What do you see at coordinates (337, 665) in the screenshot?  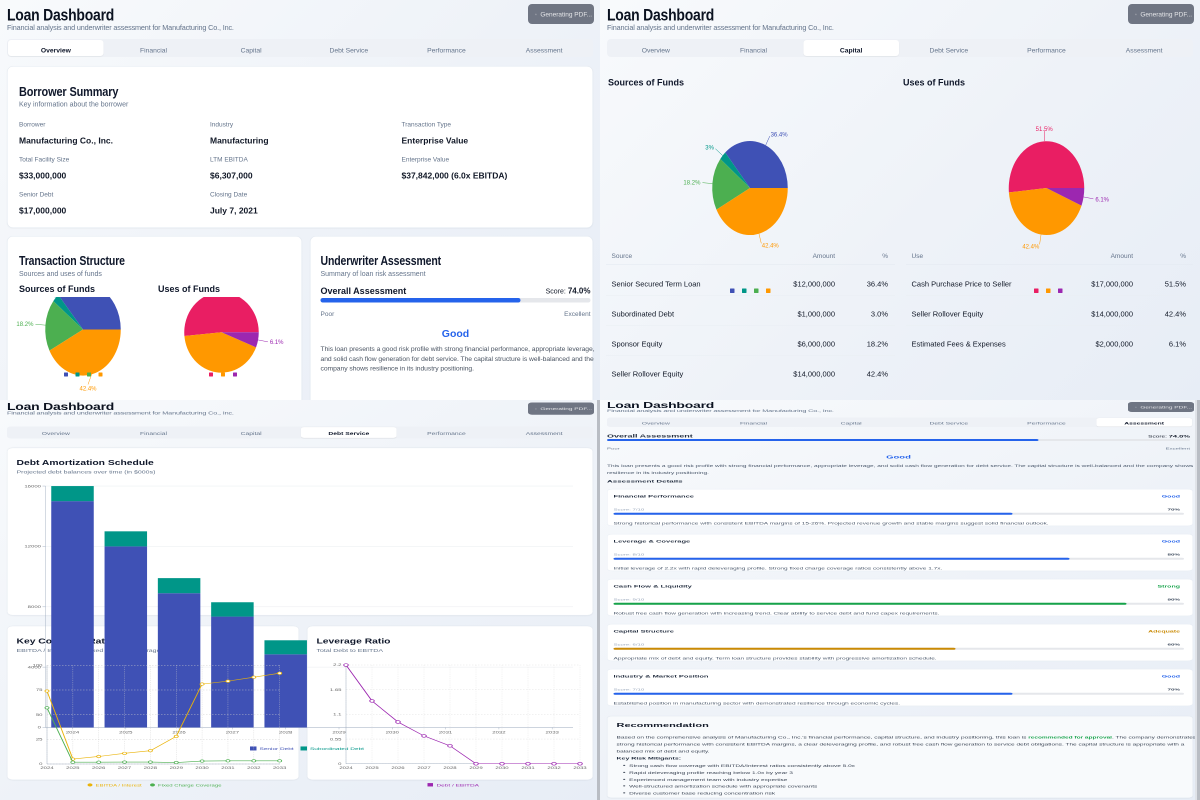 I see `svg-text: 2.2` at bounding box center [337, 665].